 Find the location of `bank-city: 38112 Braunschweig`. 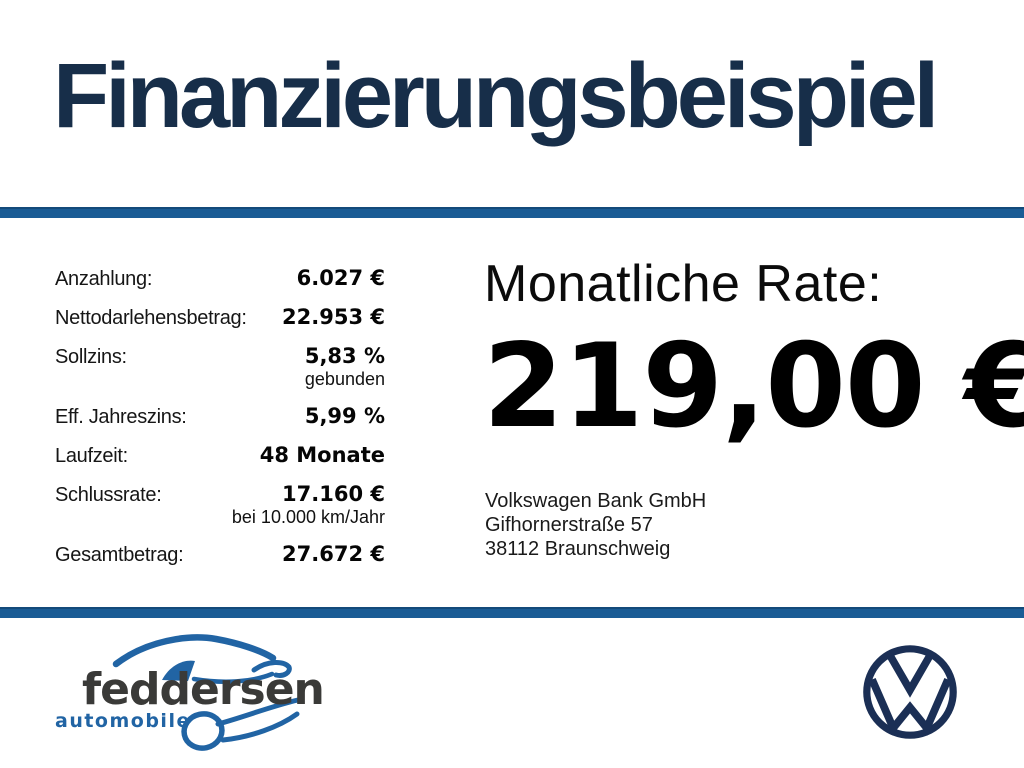

bank-city: 38112 Braunschweig is located at coordinates (578, 549).